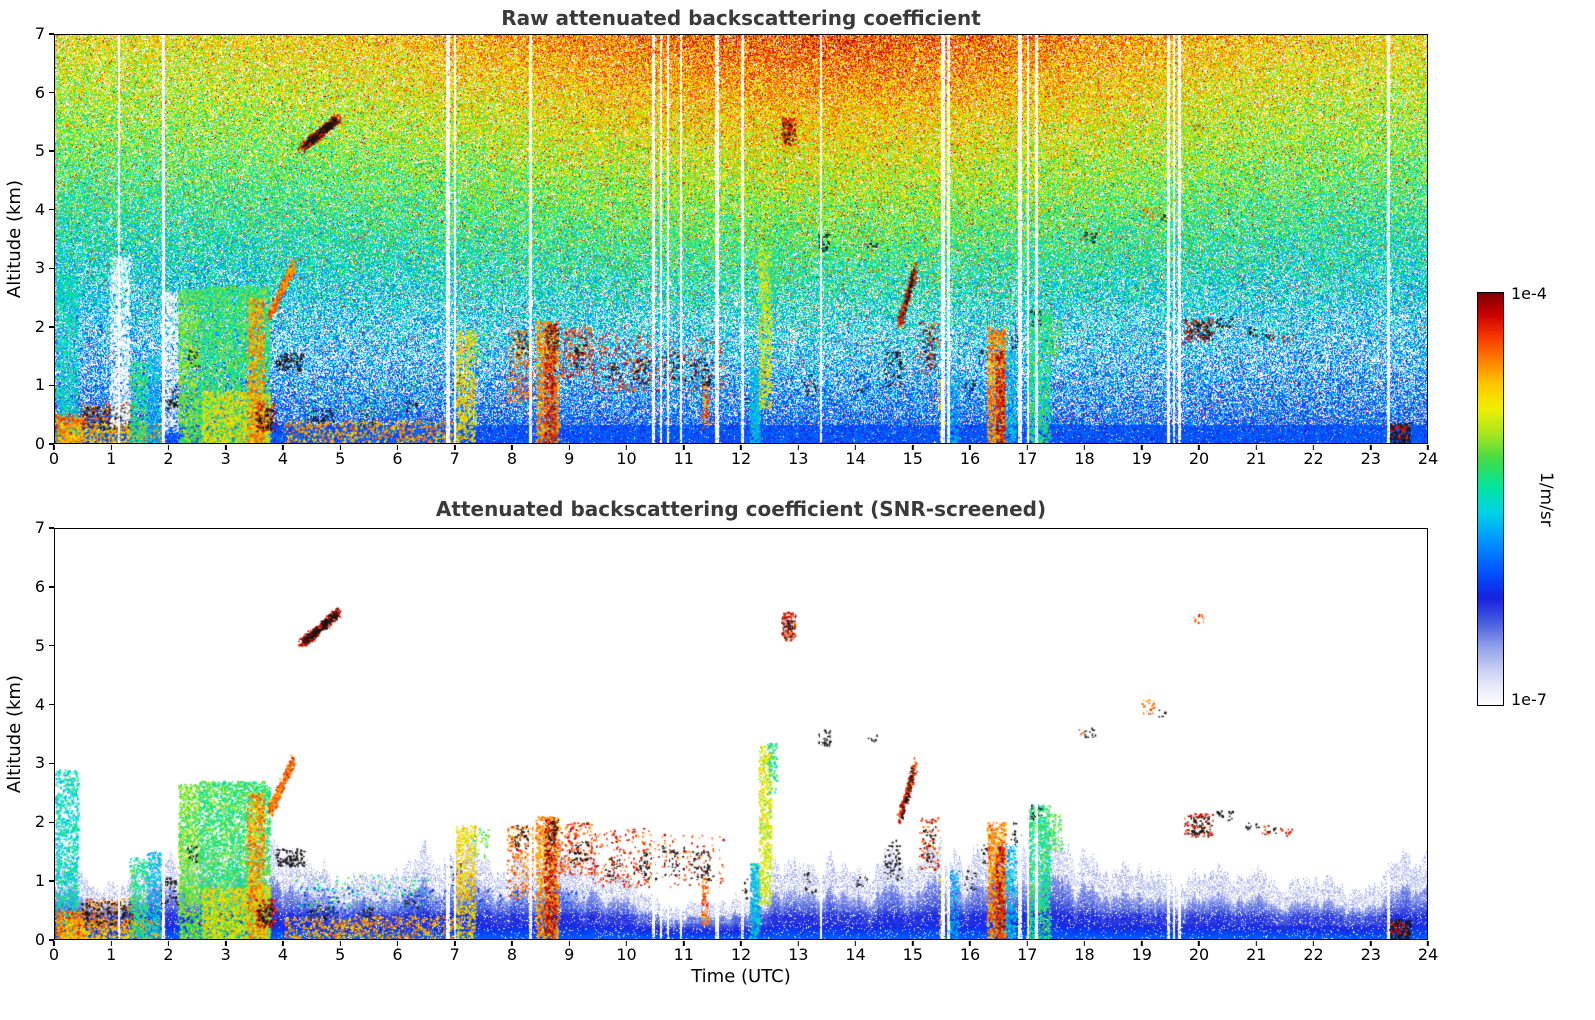 The height and width of the screenshot is (1020, 1595). Describe the element at coordinates (39, 209) in the screenshot. I see `y-tick-label: 4` at that location.